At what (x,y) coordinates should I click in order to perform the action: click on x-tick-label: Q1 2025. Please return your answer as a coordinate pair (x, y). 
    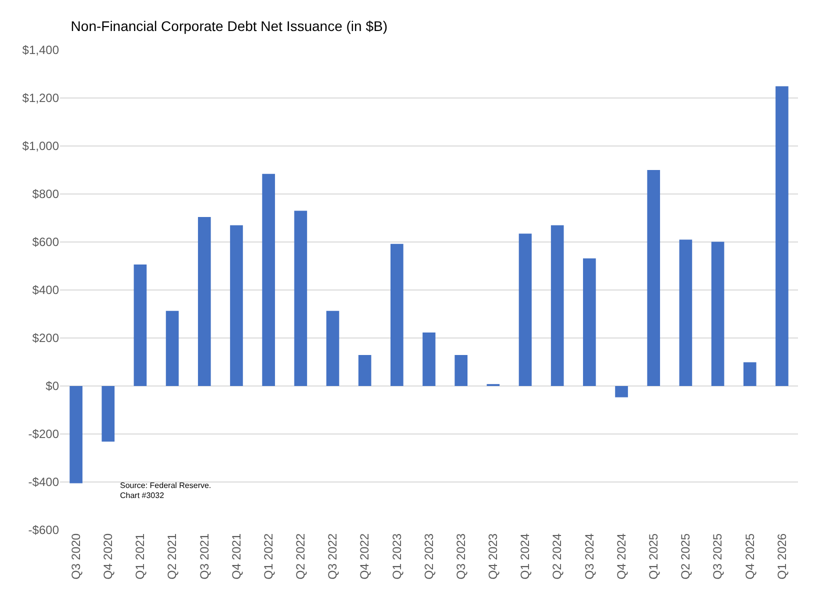
    Looking at the image, I should click on (653, 556).